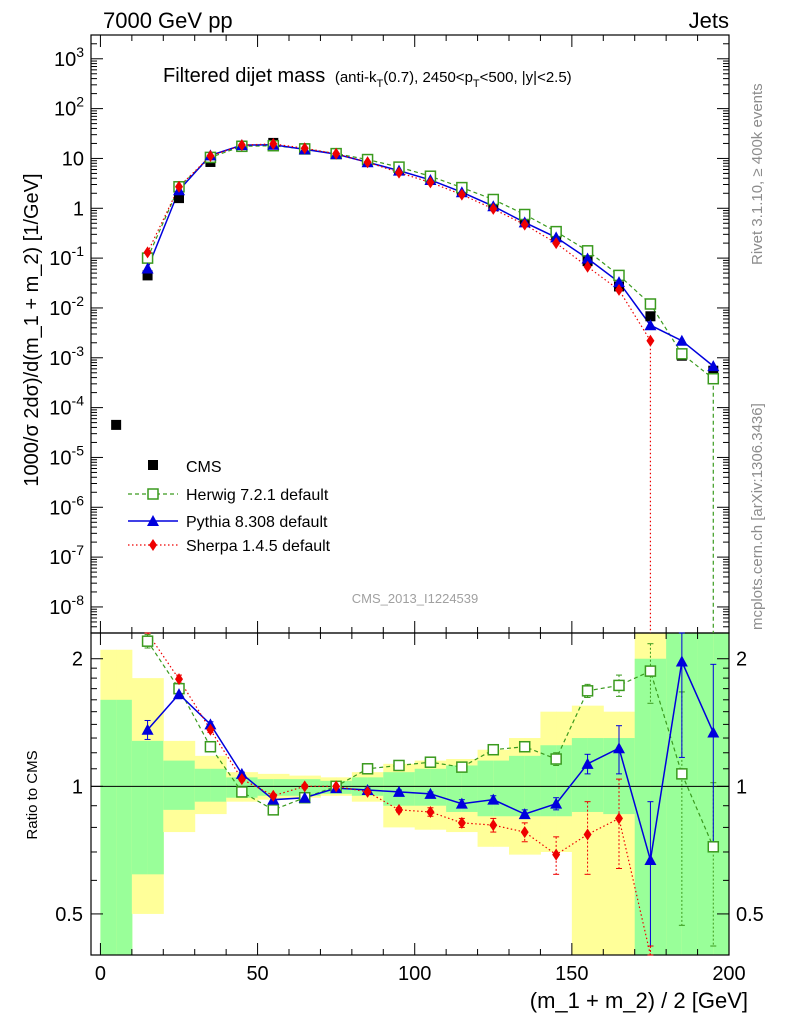 This screenshot has width=786, height=1024. I want to click on main-y-tick-label: 10⁻⁸, so click(66, 605).